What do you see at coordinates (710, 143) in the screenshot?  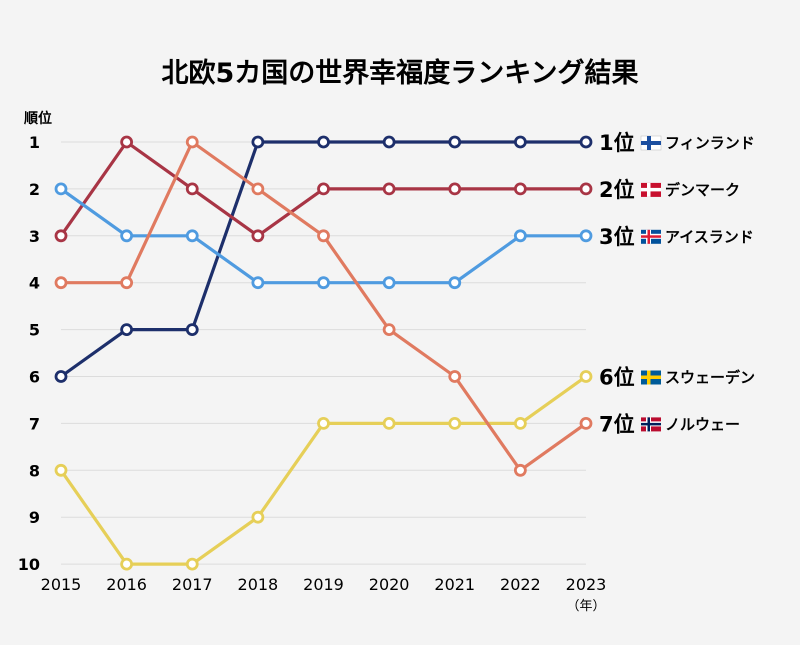 I see `end-series-name: フィンランド` at bounding box center [710, 143].